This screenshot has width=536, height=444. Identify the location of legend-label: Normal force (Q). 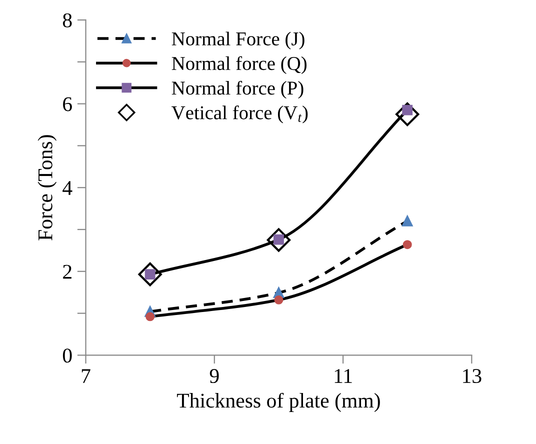
(239, 65).